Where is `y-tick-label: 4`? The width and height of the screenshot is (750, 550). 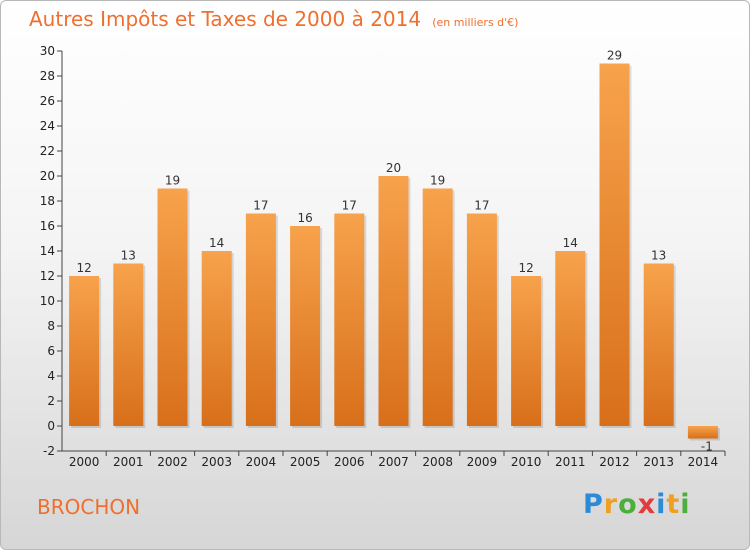 y-tick-label: 4 is located at coordinates (51, 376).